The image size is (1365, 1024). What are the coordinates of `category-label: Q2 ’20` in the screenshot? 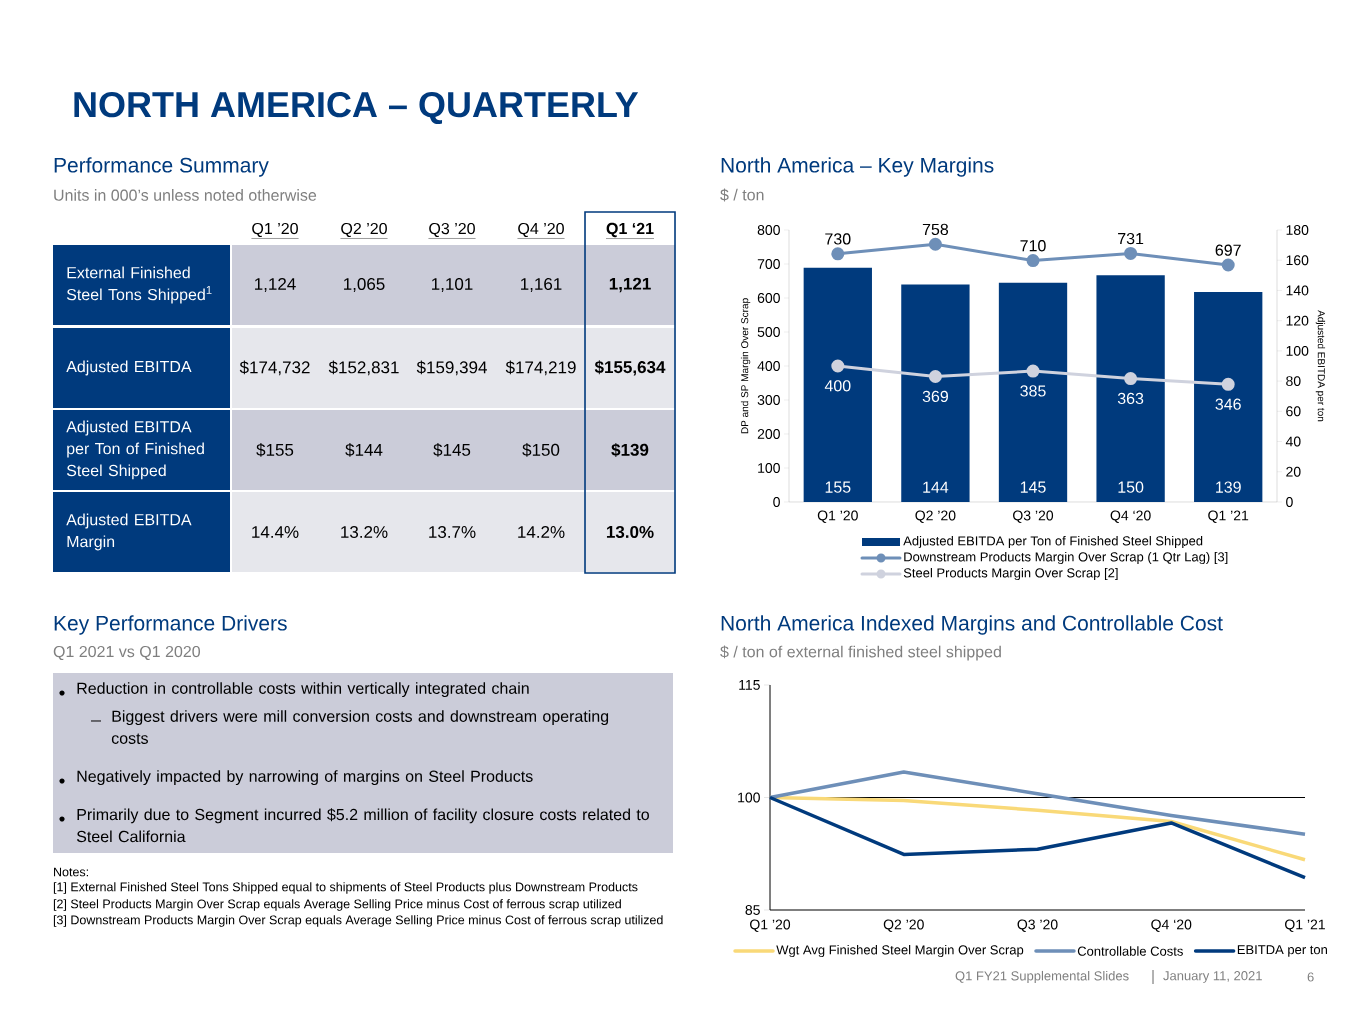 It's located at (364, 230).